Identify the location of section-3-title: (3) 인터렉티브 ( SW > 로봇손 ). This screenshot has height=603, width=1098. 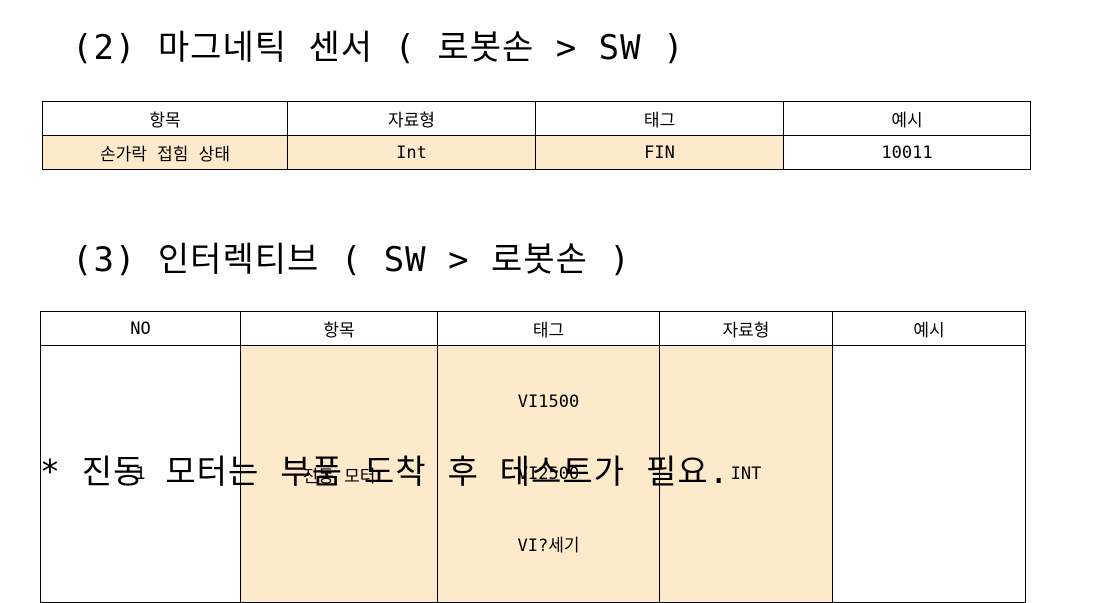
(351, 260).